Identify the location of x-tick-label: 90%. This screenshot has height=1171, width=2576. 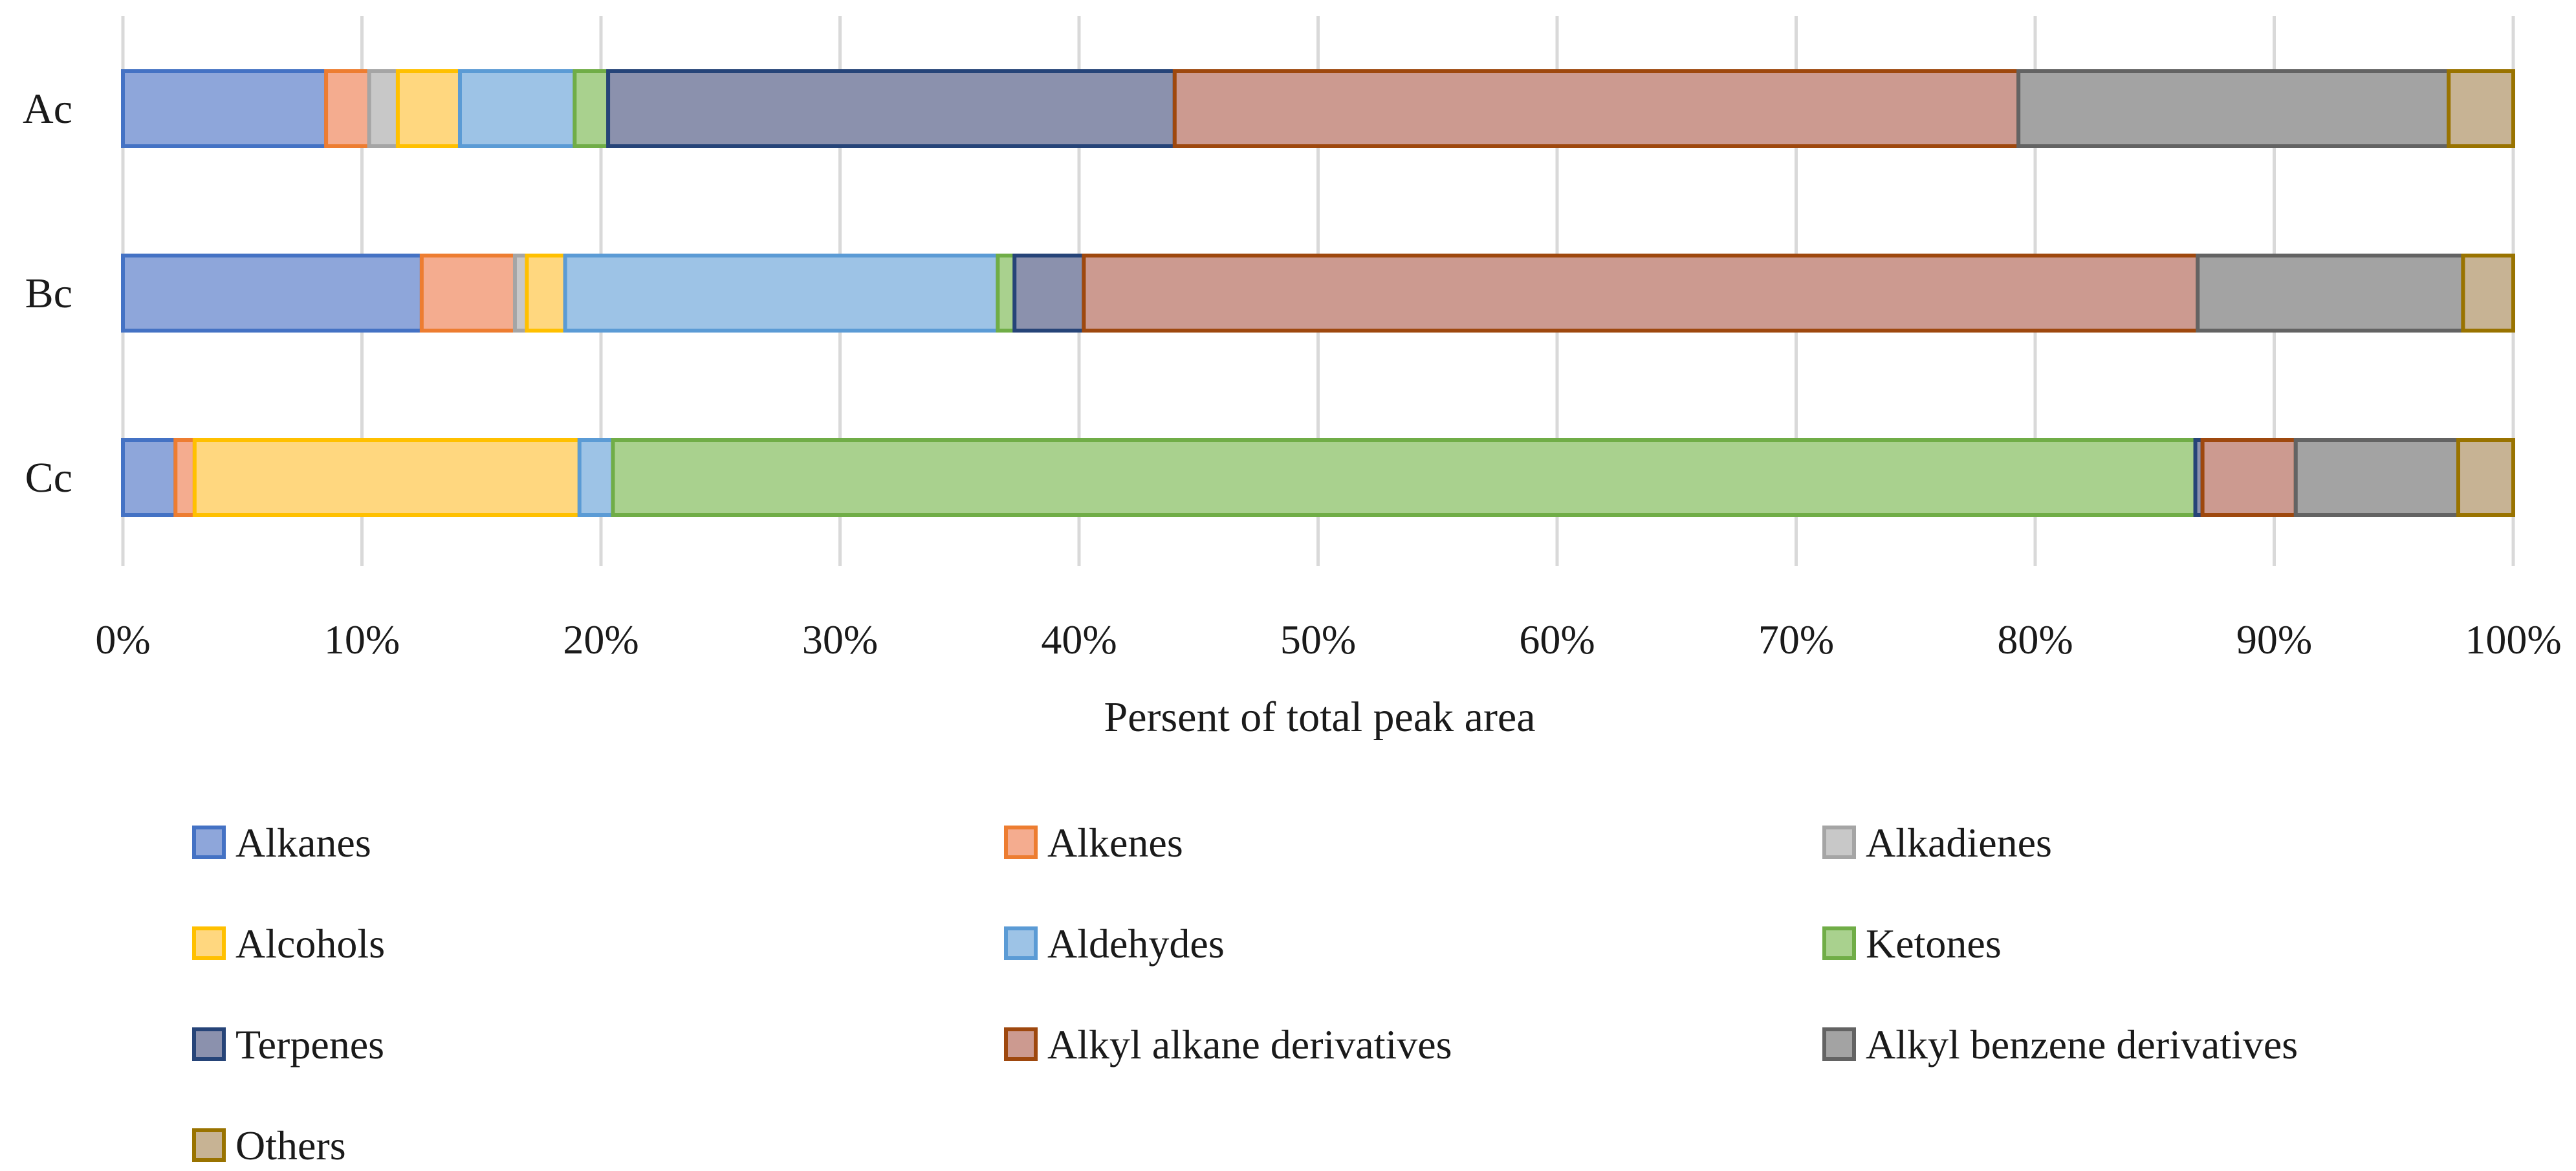
(2274, 639).